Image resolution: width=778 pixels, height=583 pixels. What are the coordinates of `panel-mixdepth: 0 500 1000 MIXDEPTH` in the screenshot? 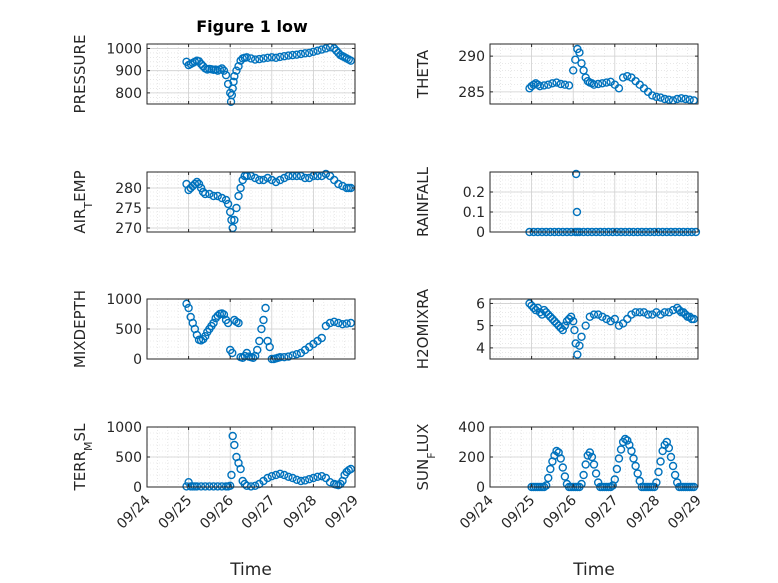 It's located at (213, 329).